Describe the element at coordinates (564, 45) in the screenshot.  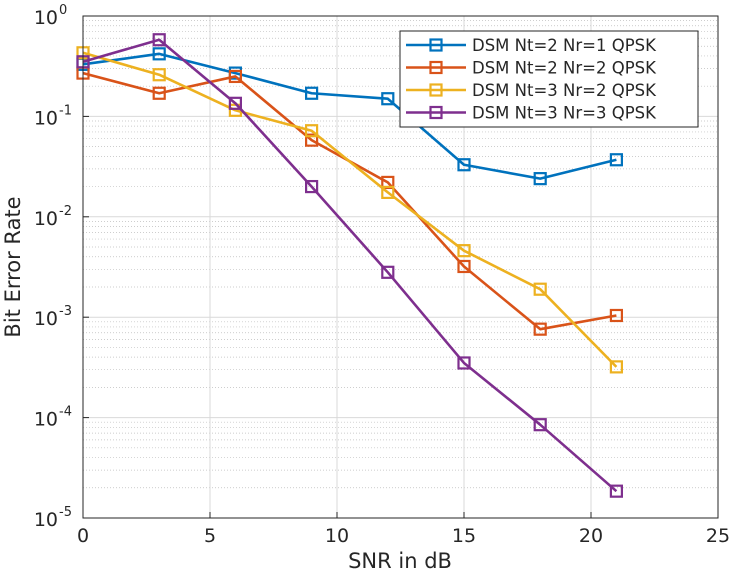
I see `legend-label: DSM Nt=2 Nr=1 QPSK` at that location.